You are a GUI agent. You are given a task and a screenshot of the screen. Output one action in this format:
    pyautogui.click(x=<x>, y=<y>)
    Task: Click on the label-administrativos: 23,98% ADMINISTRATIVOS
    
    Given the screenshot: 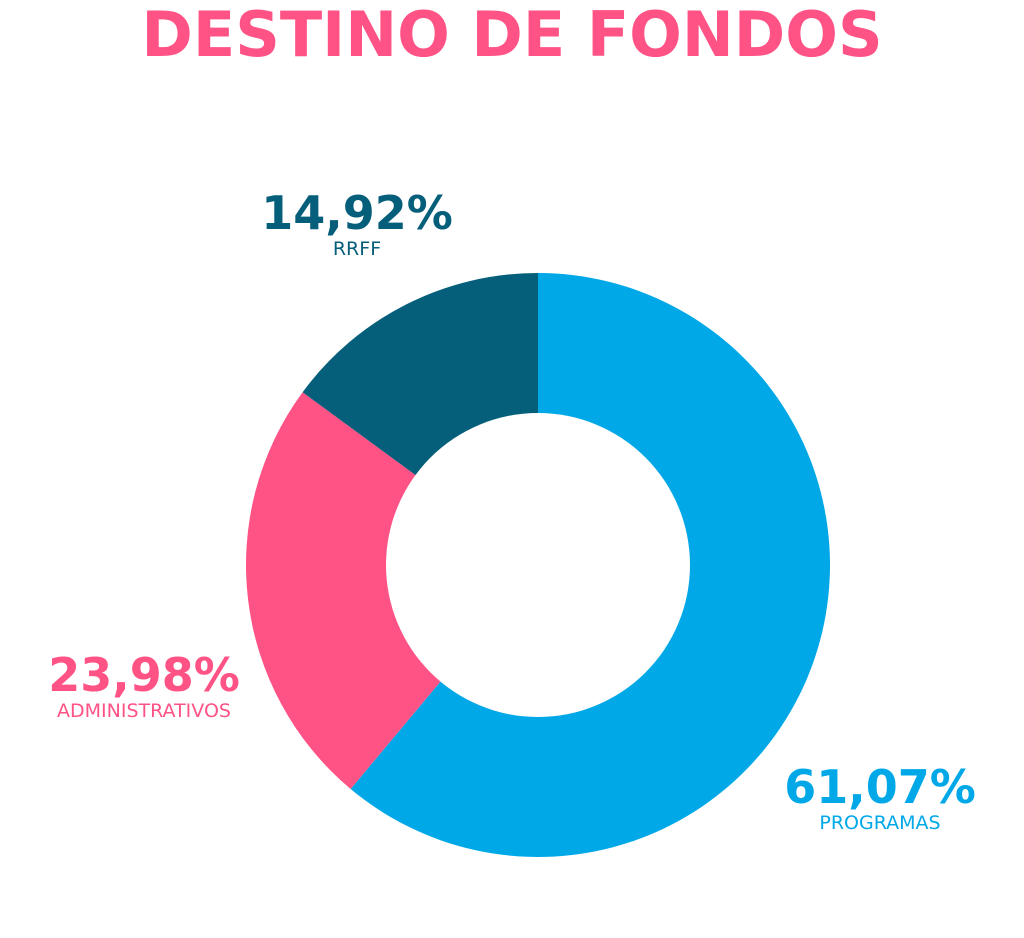 What is the action you would take?
    pyautogui.click(x=152, y=687)
    